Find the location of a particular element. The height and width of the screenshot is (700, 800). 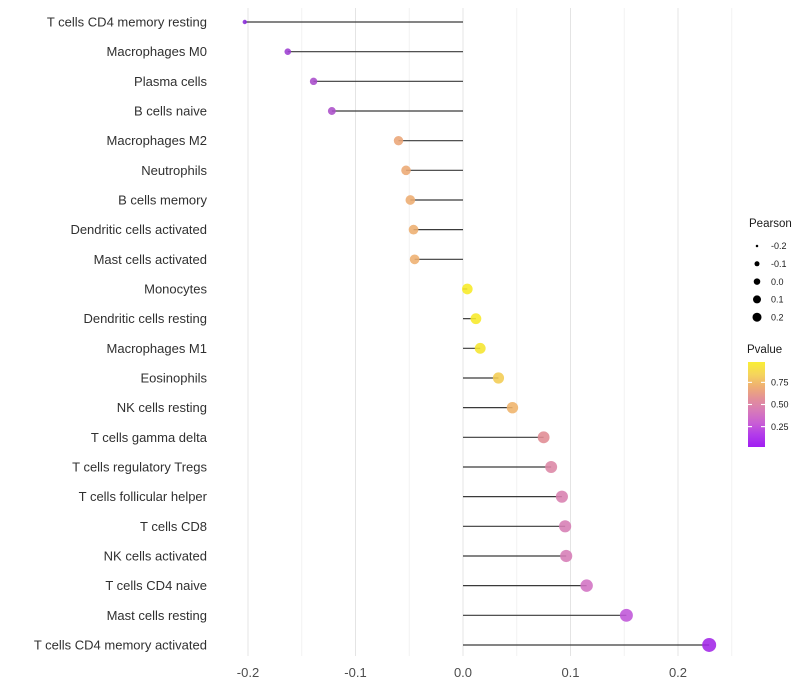

legend-size-label: -0.2 is located at coordinates (779, 246).